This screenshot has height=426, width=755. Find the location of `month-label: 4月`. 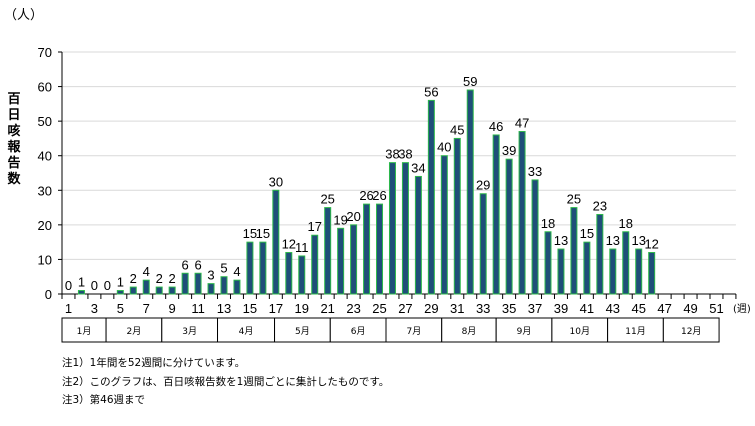

month-label: 4月 is located at coordinates (246, 331).